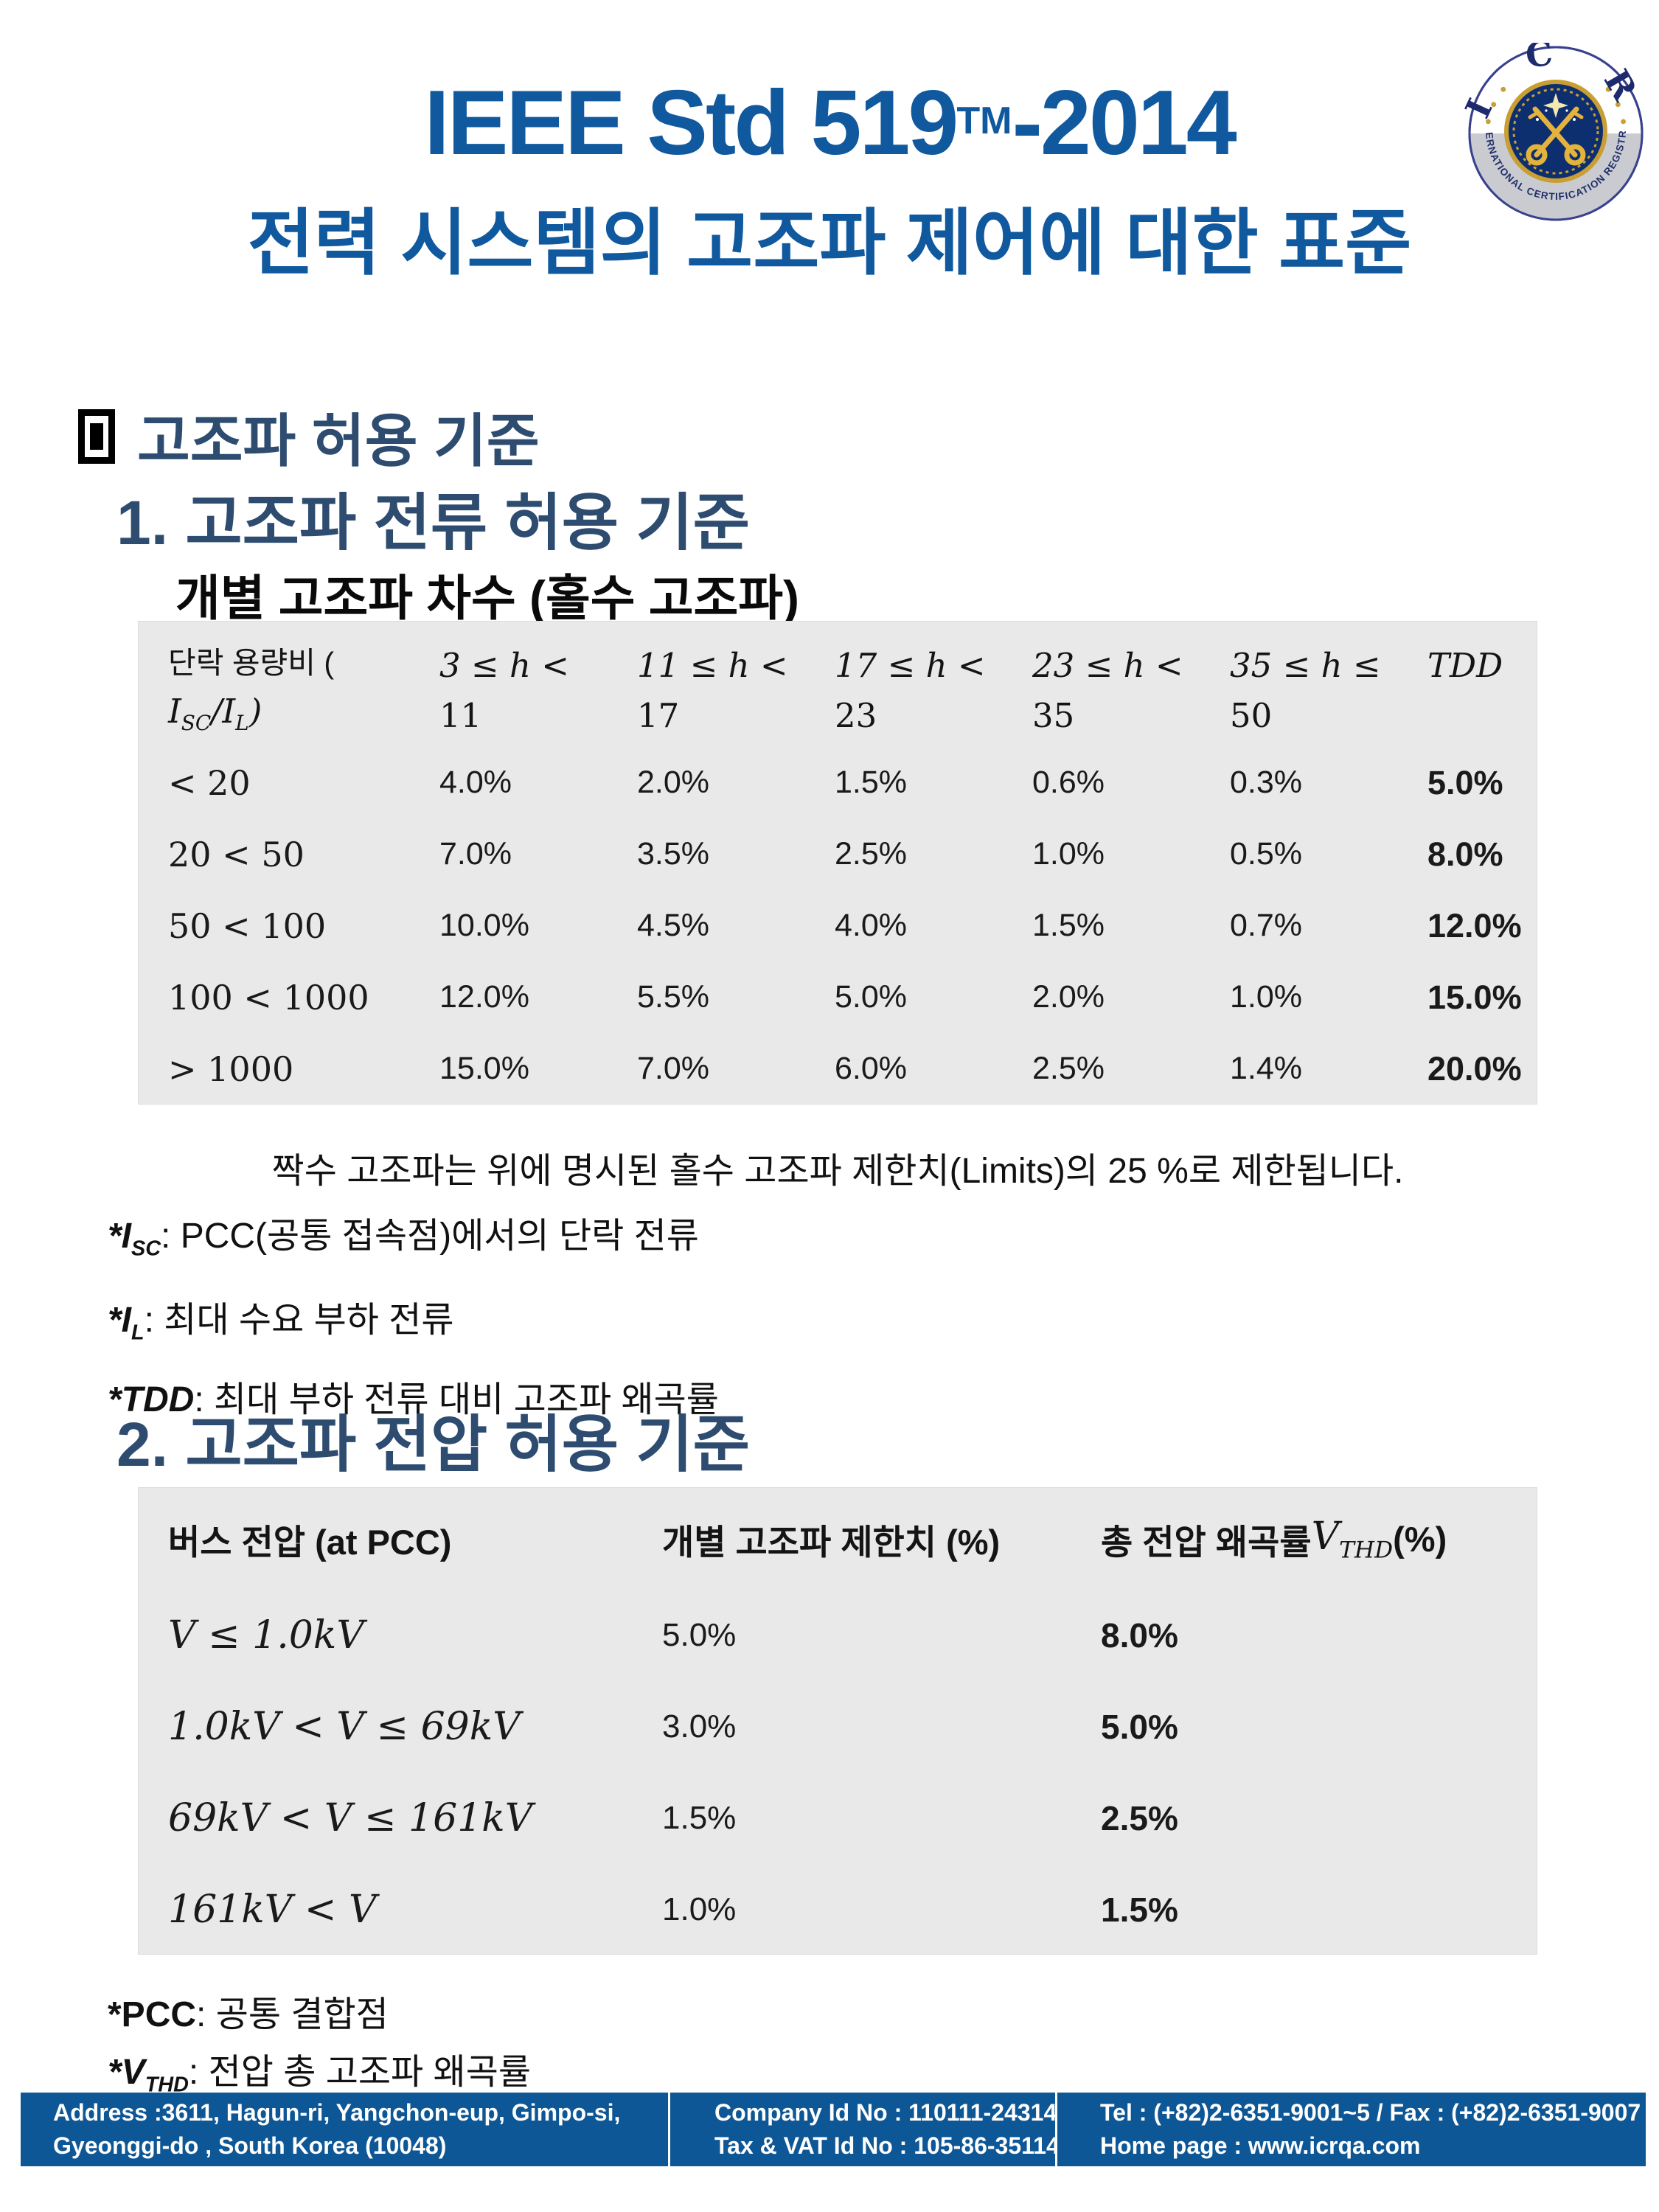  What do you see at coordinates (487, 598) in the screenshot?
I see `section-1-subheading: 개별 고조파 차수 (홀수 고조파)` at bounding box center [487, 598].